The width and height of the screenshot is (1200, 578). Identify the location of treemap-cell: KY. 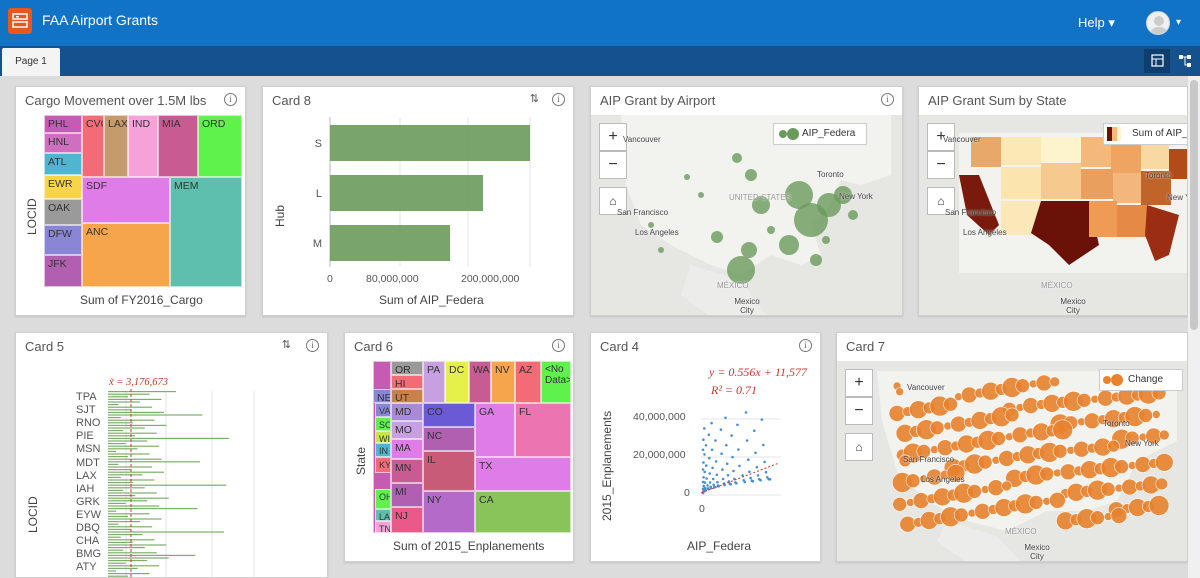
(383, 465).